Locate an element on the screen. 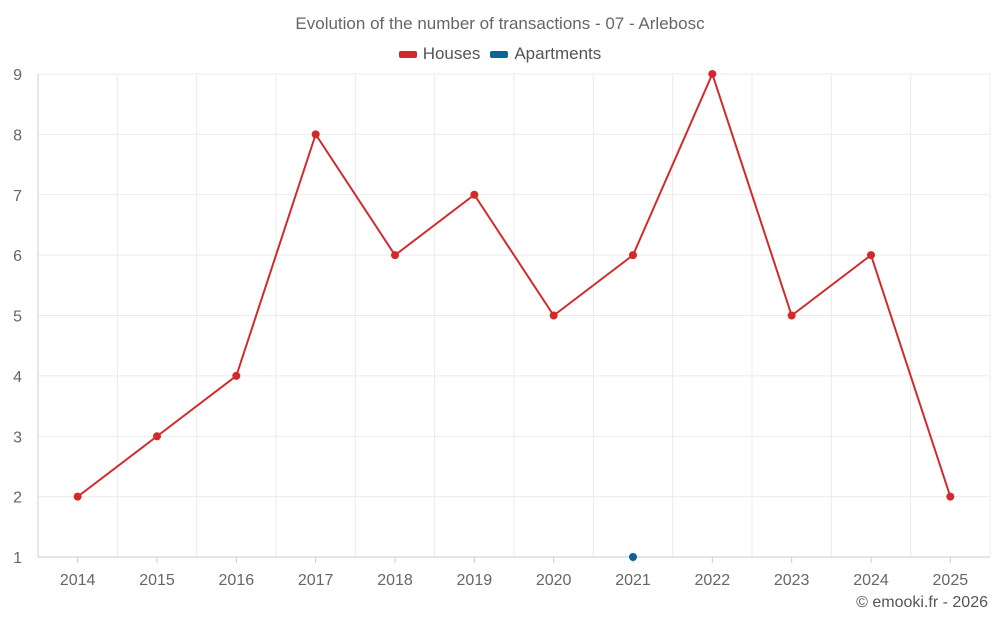 This screenshot has height=625, width=1000. x-tick-label: 2023 is located at coordinates (792, 580).